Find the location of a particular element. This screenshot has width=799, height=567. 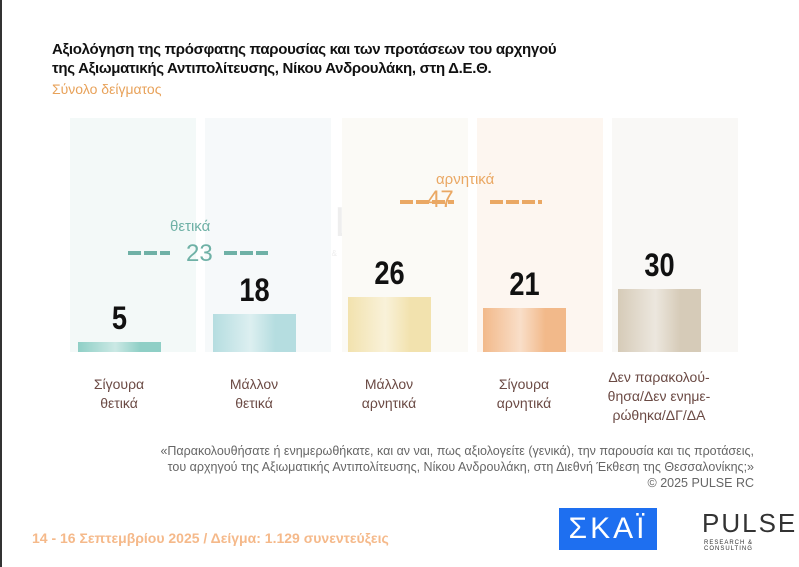

category-label-line: Δεν παρακολού- is located at coordinates (659, 377).